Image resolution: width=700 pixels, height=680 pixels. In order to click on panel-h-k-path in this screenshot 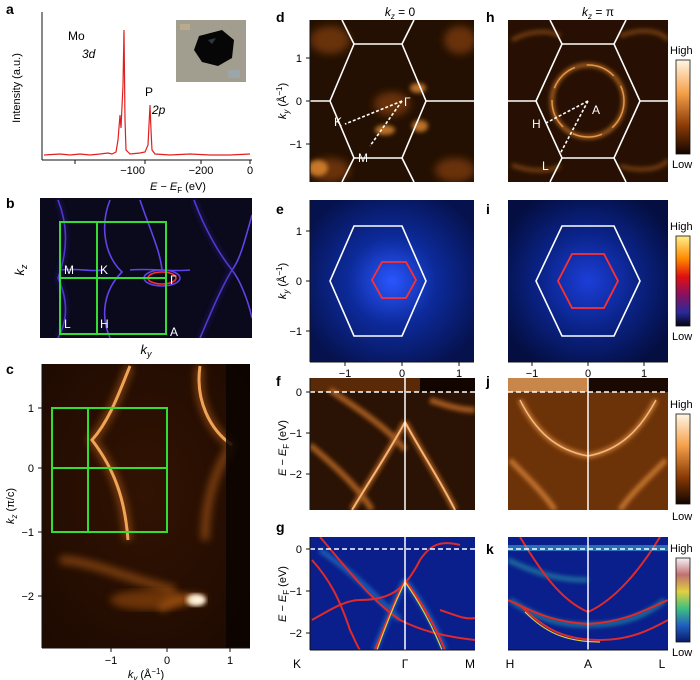, I will do `click(566, 127)`.